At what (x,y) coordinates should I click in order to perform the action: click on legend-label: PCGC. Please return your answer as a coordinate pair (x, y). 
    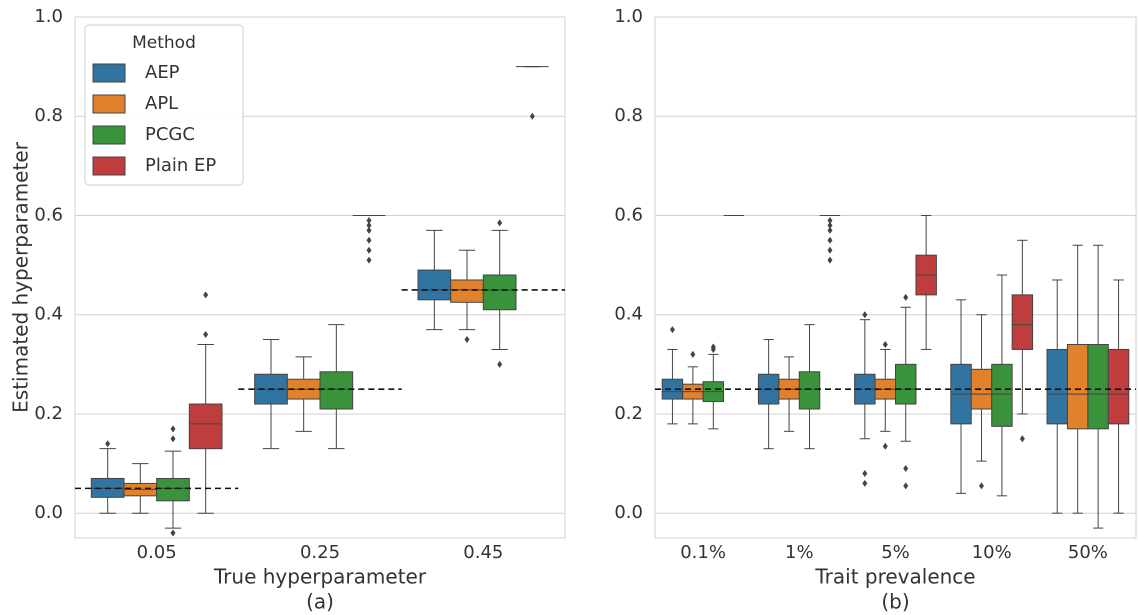
    Looking at the image, I should click on (170, 134).